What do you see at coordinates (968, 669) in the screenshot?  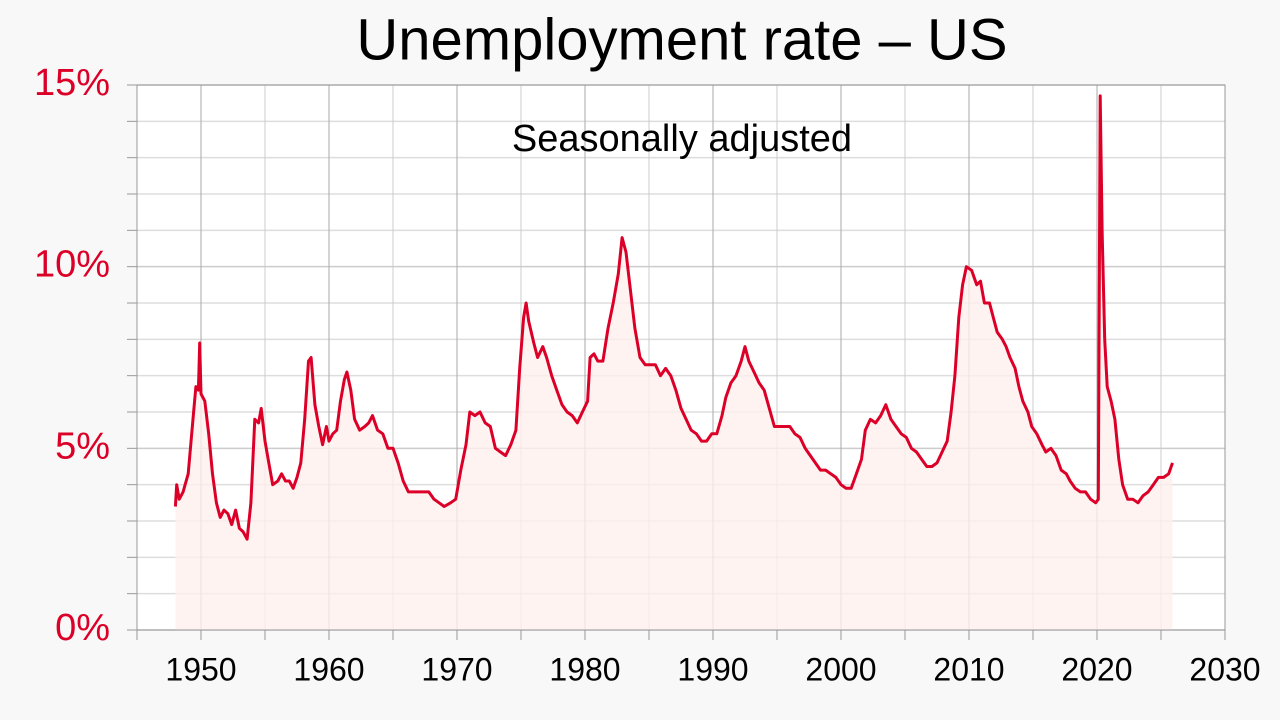 I see `x-tick-label: 2010` at bounding box center [968, 669].